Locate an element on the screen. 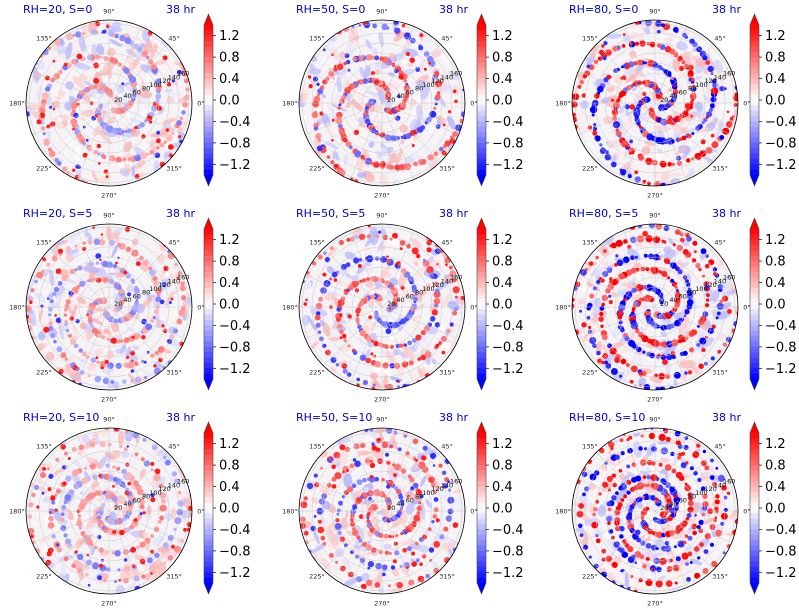 This screenshot has height=612, width=799. radial-tick-label: 120 is located at coordinates (164, 285).